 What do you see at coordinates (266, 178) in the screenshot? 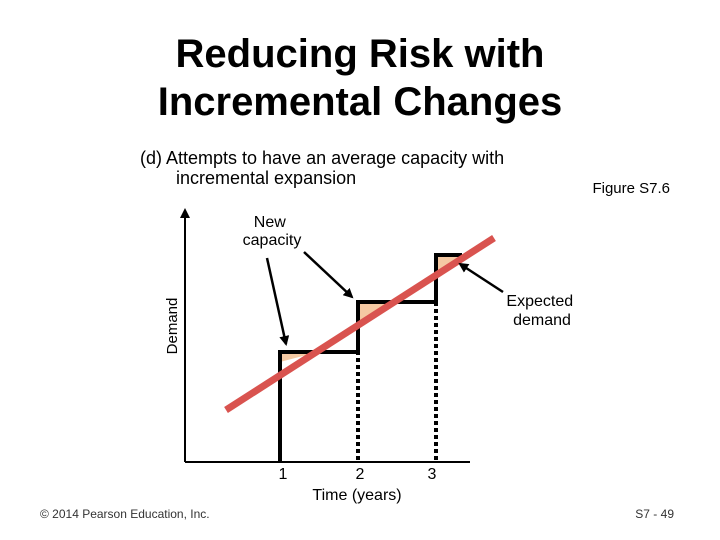
I see `caption-line-2: incremental expansion` at bounding box center [266, 178].